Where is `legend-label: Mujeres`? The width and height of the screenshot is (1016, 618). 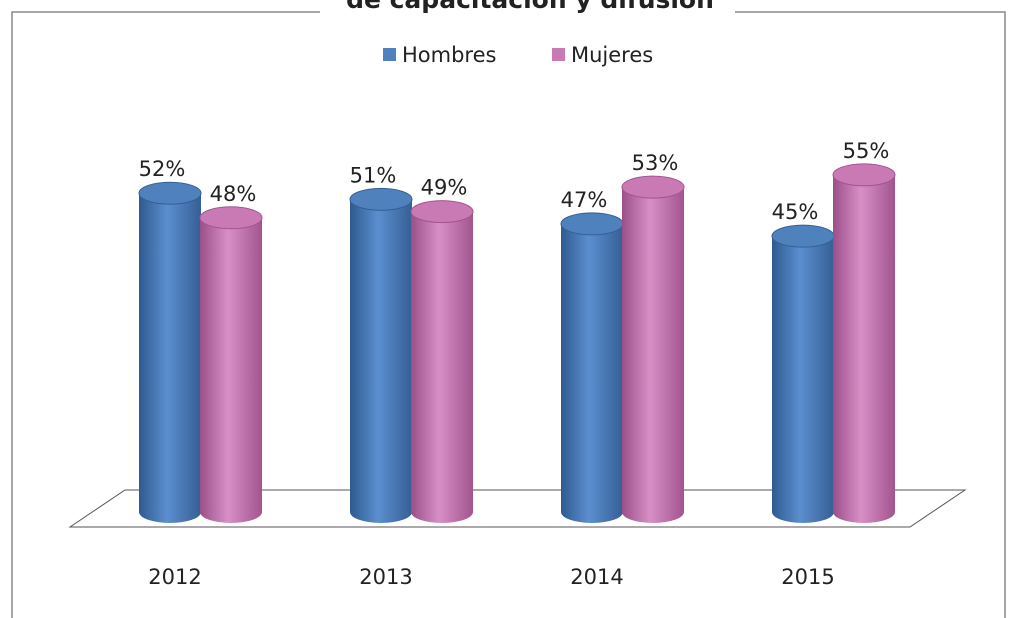
legend-label: Mujeres is located at coordinates (612, 55).